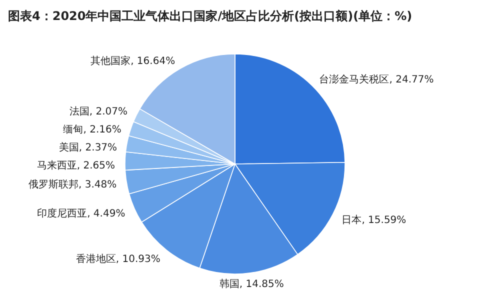 The width and height of the screenshot is (500, 296). Describe the element at coordinates (229, 284) in the screenshot. I see `category-label: 韩国` at that location.